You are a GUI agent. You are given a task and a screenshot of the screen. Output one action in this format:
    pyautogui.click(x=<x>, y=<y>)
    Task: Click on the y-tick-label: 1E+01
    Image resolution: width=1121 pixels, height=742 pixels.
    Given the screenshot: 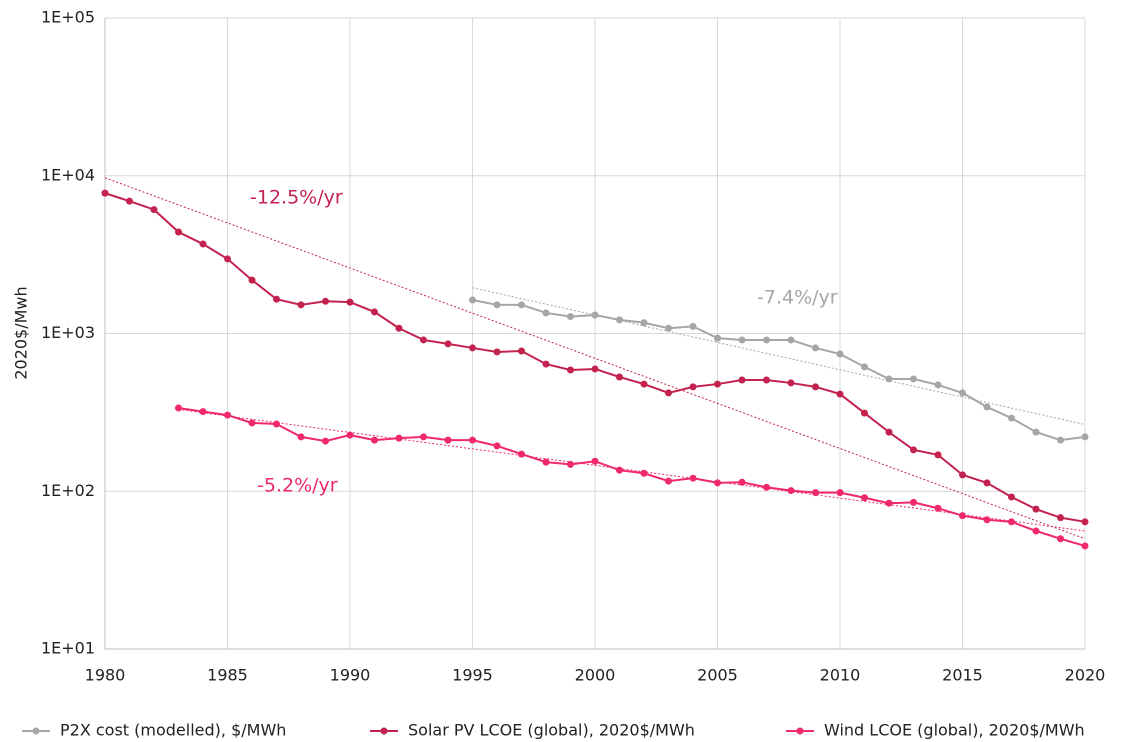 What is the action you would take?
    pyautogui.click(x=68, y=648)
    